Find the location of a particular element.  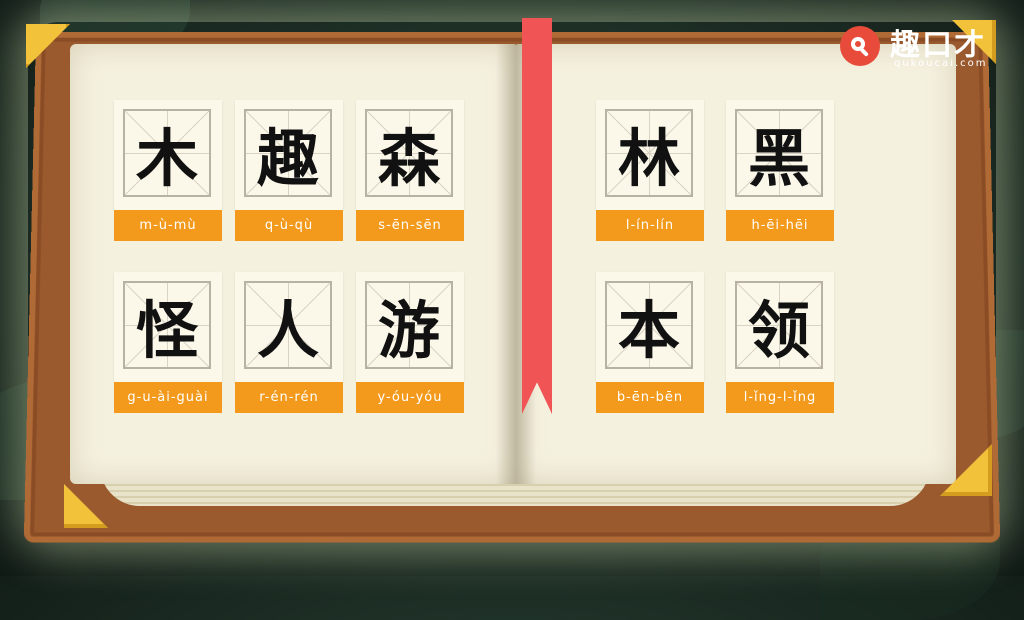

hanzi-character: 本 is located at coordinates (648, 330).